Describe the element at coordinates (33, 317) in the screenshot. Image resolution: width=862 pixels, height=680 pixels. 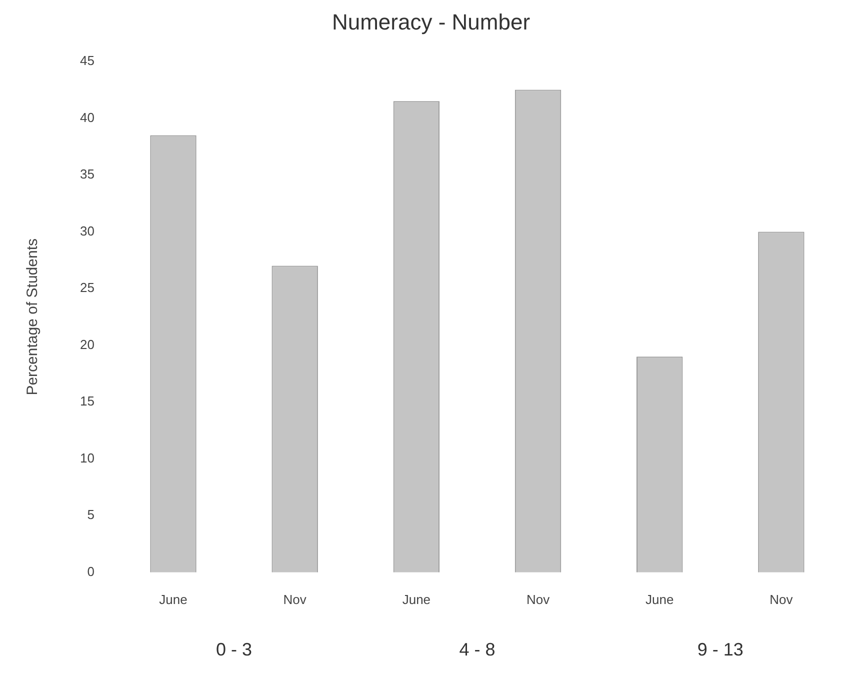
I see `y-axis-title: Percentage of Students` at that location.